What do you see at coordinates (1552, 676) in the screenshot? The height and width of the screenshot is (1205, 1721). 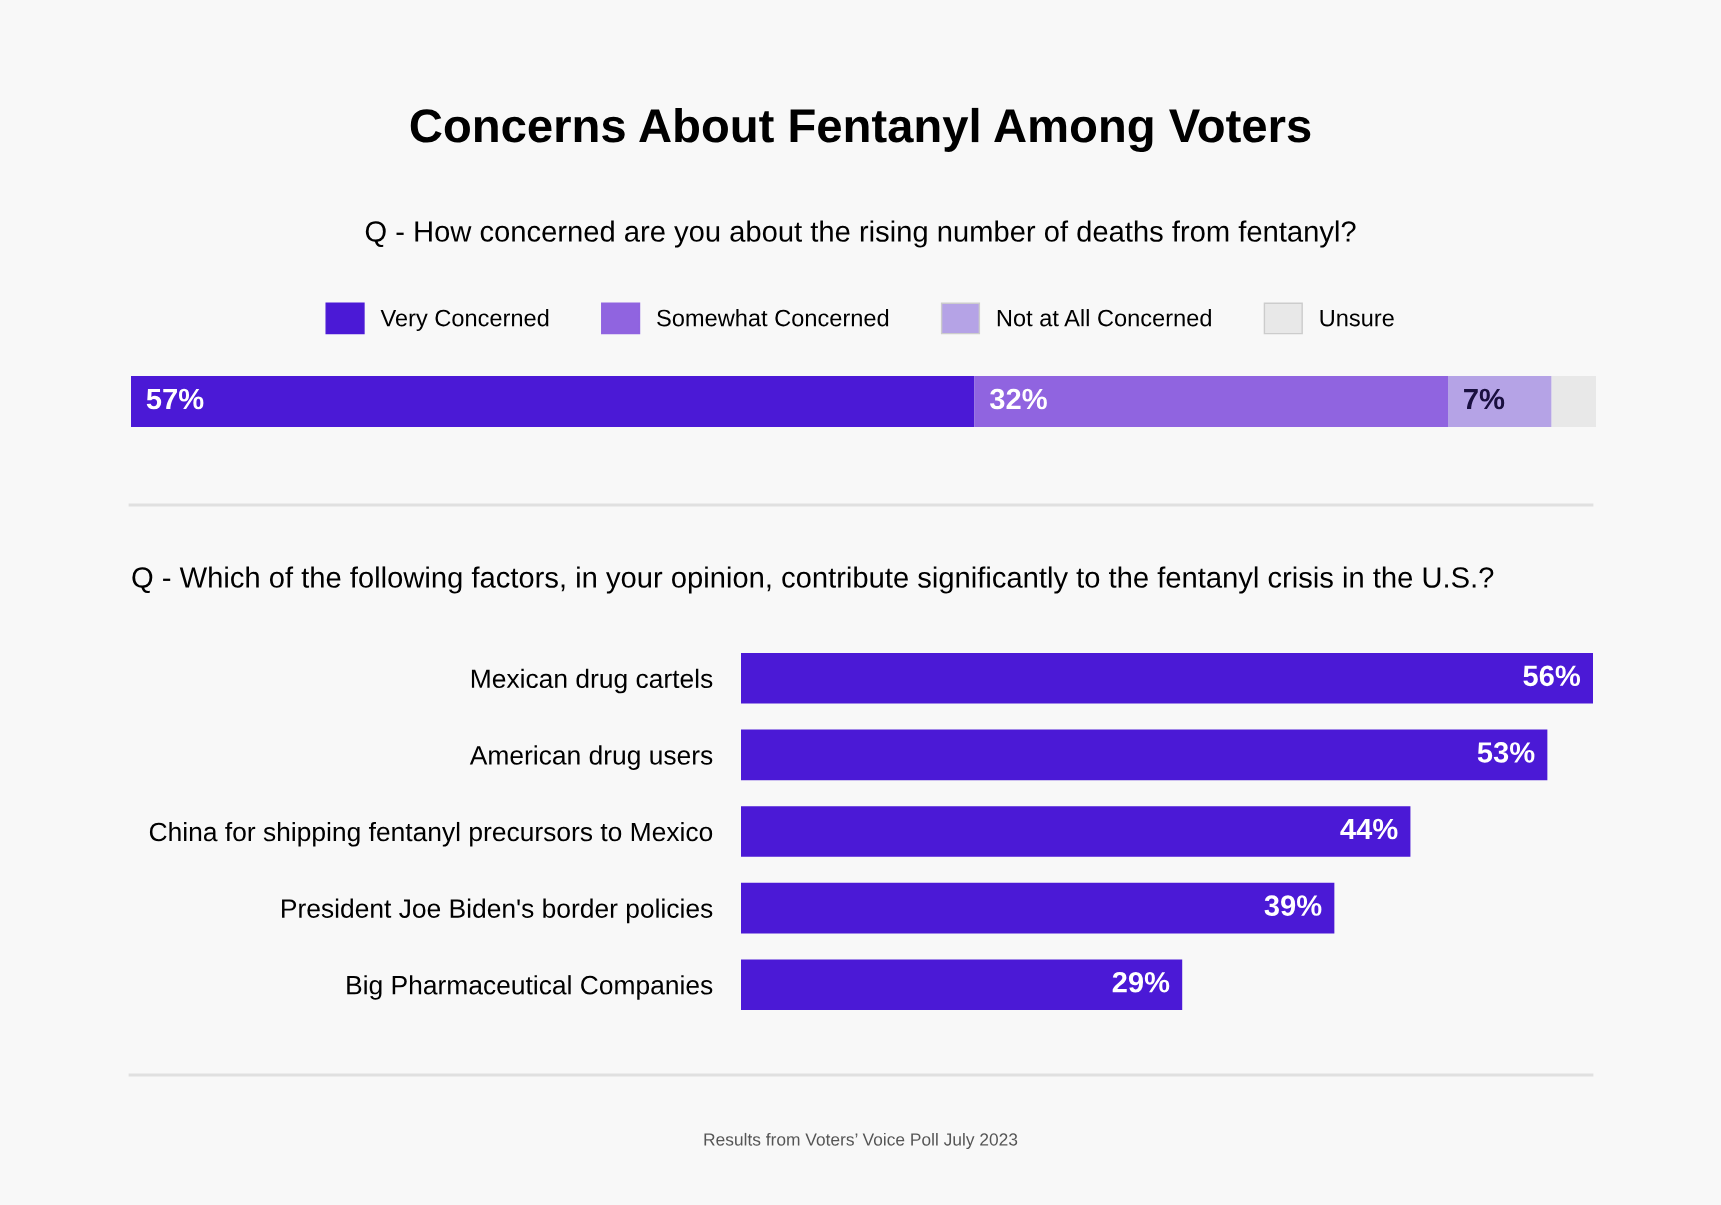 I see `data-label: 56%` at bounding box center [1552, 676].